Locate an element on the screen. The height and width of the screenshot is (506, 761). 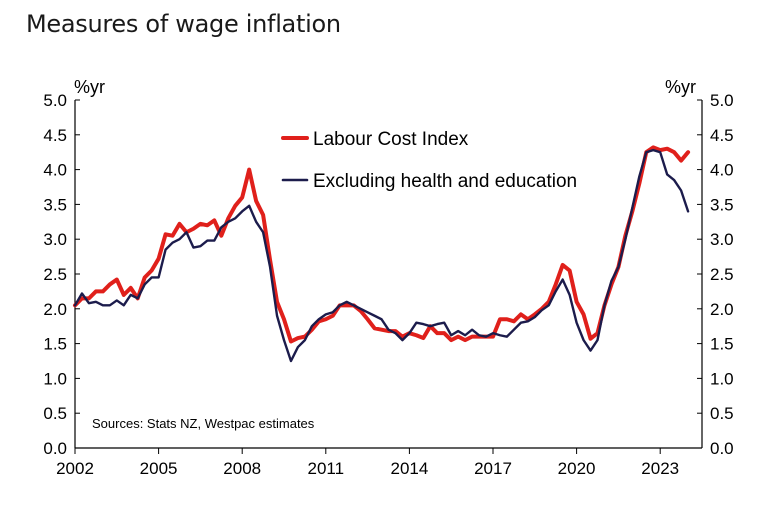
x-tick-label: 2002 is located at coordinates (75, 468).